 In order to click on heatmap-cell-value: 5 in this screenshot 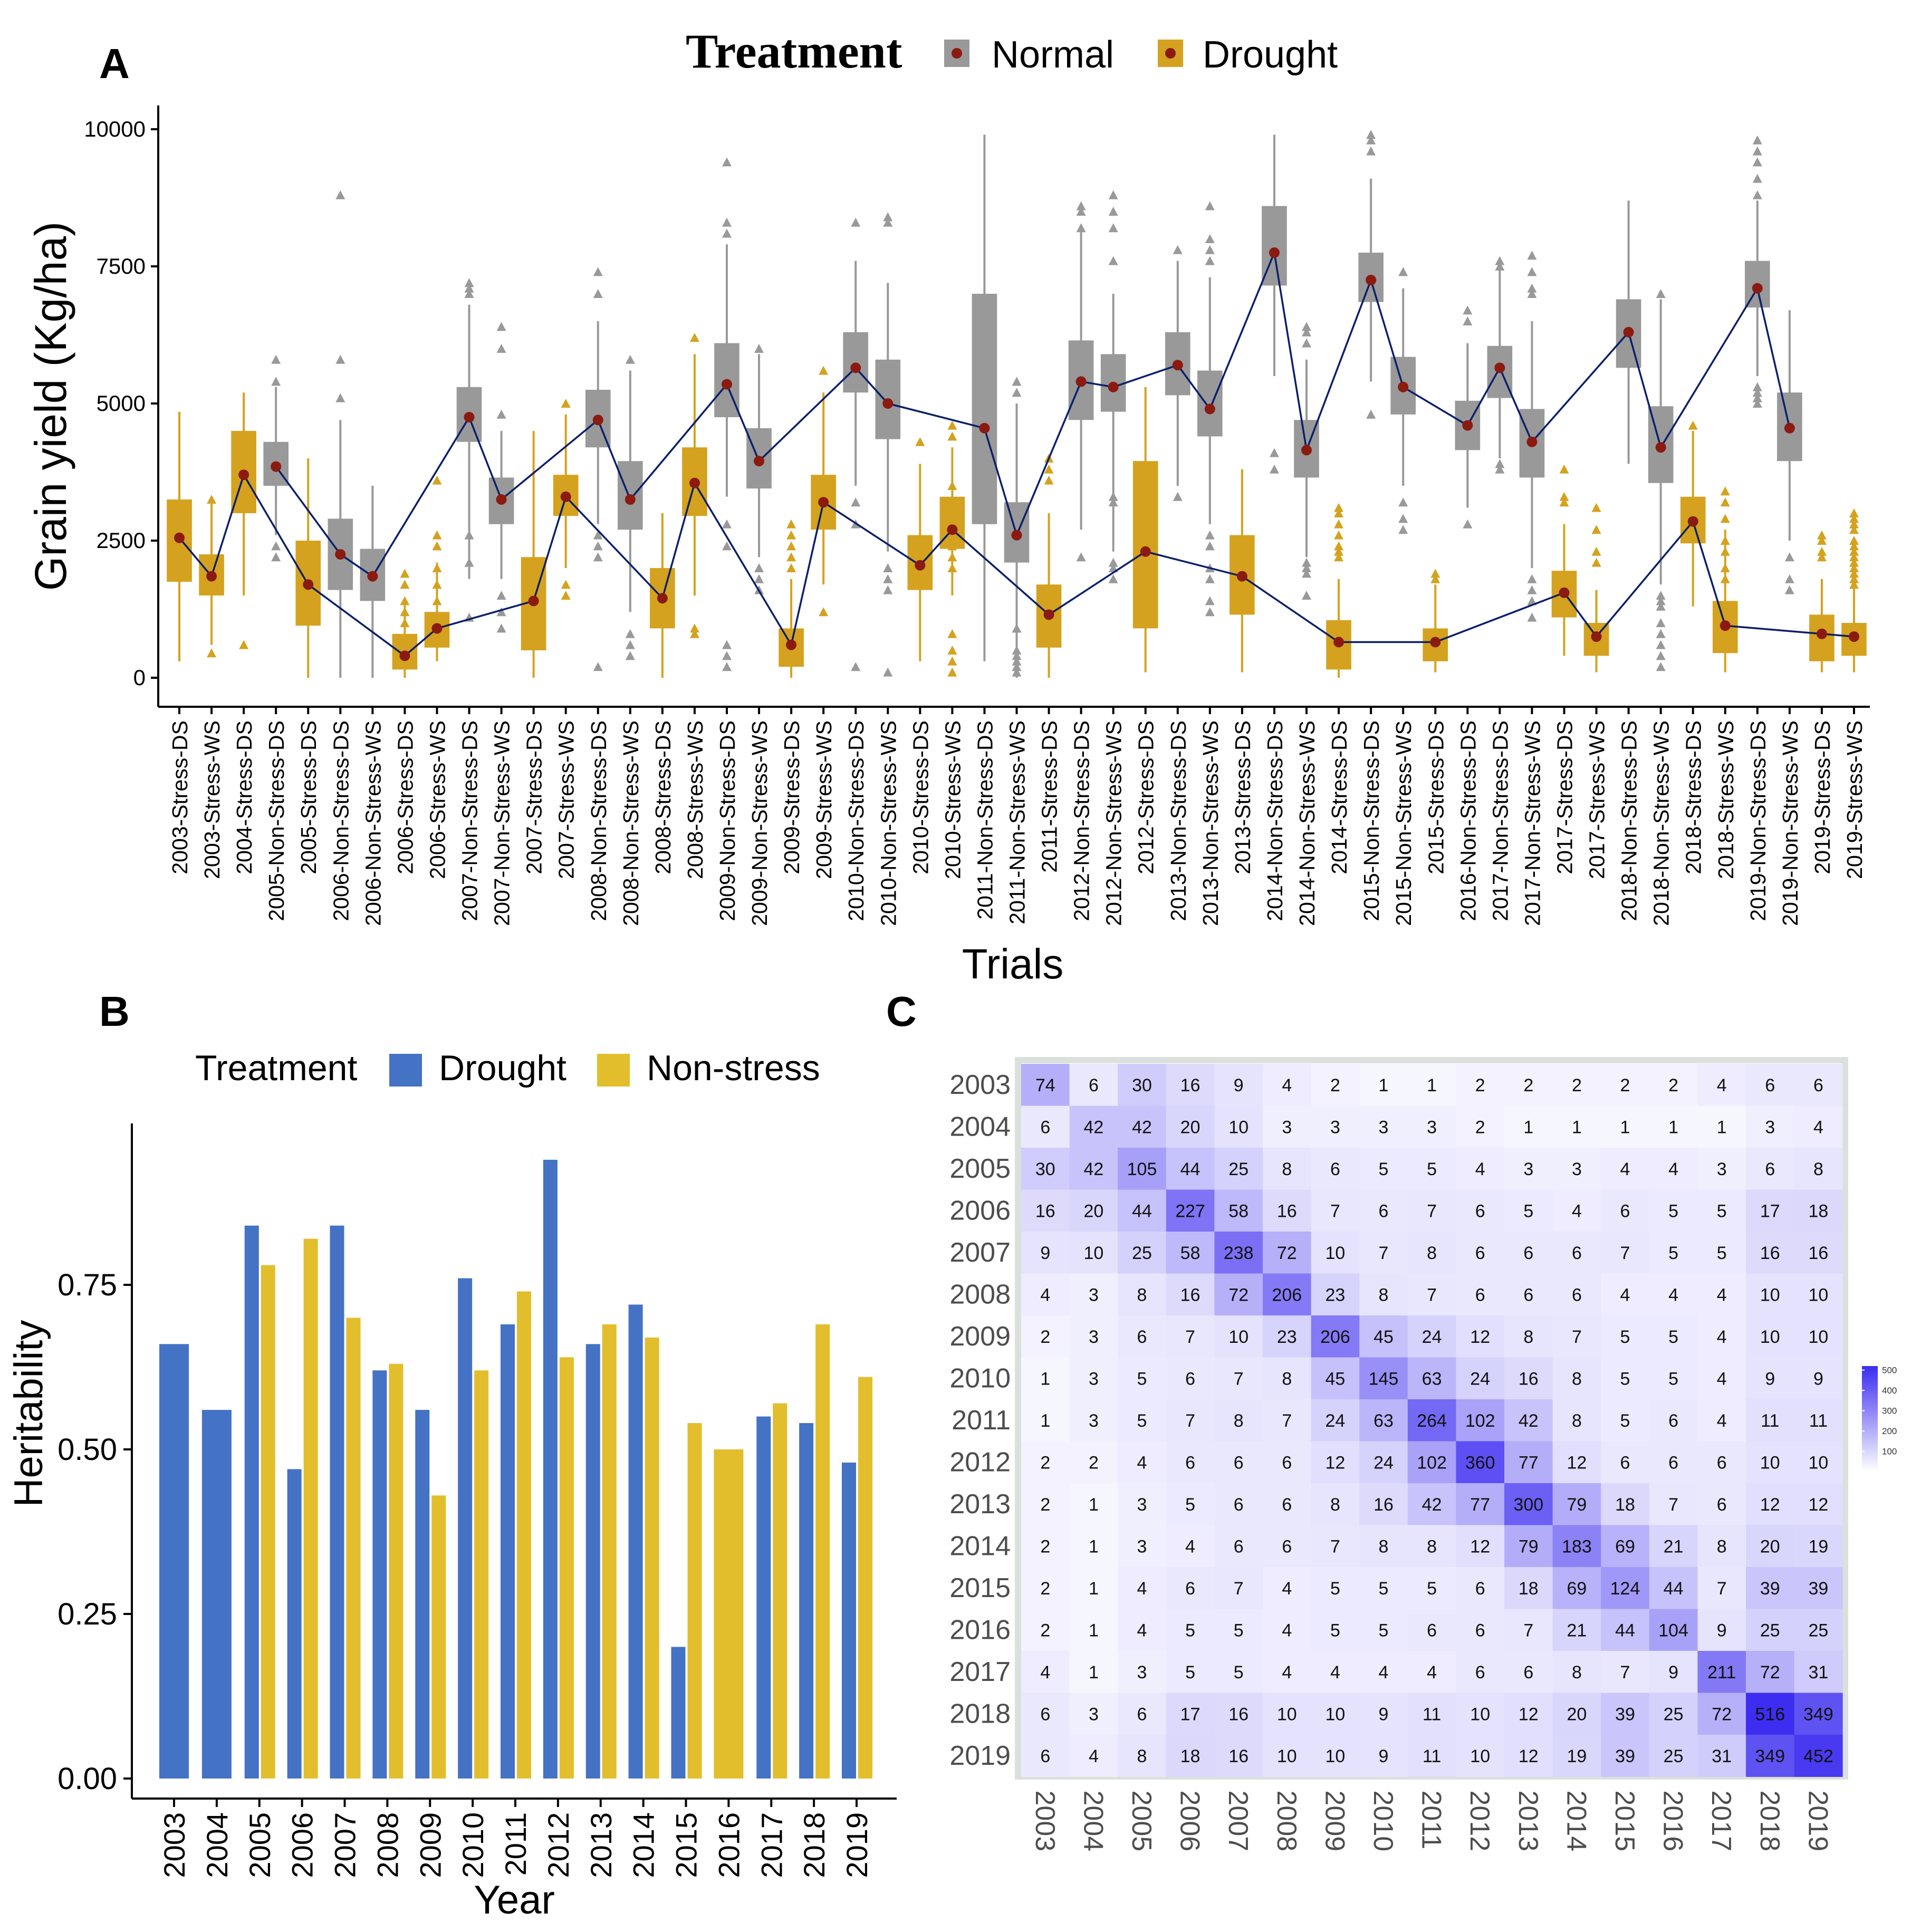, I will do `click(1673, 1253)`.